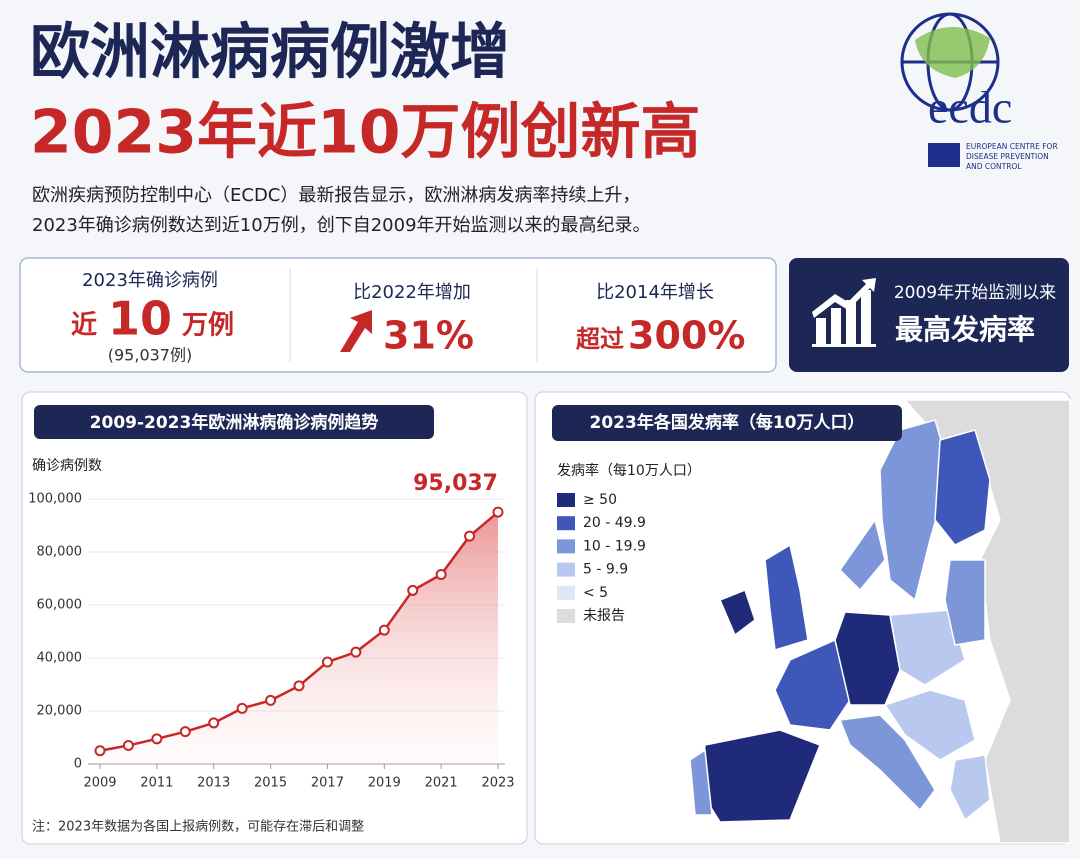  I want to click on stat-suffix: 万例, so click(208, 326).